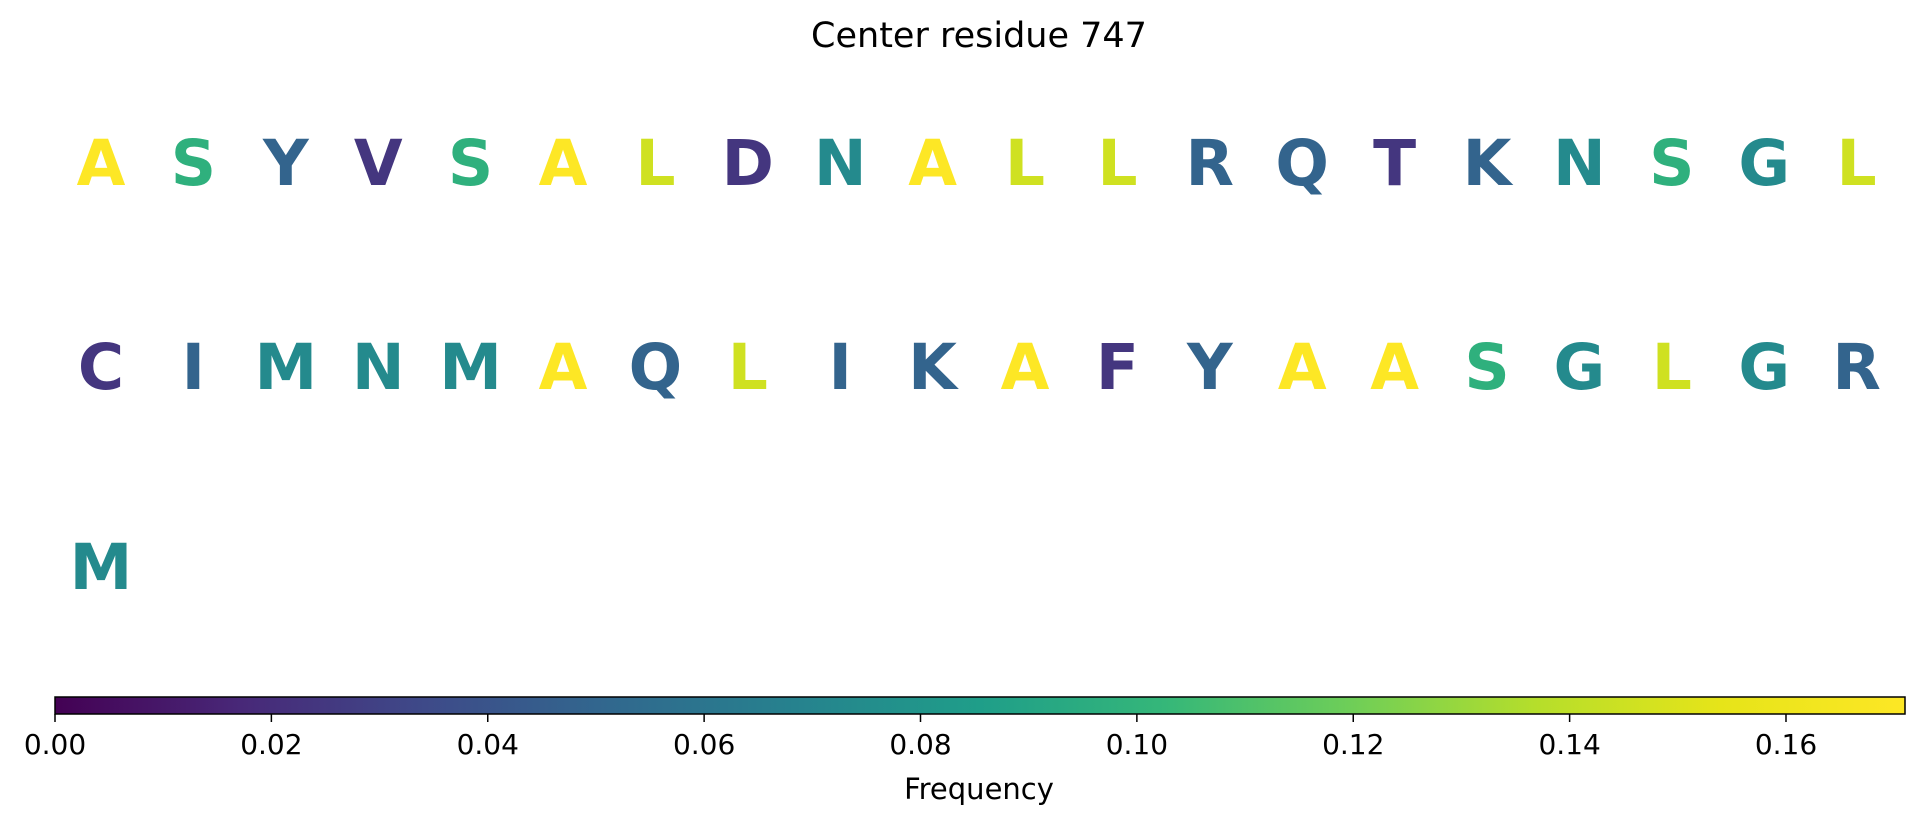  What do you see at coordinates (1117, 367) in the screenshot?
I see `residue-letter-f: F` at bounding box center [1117, 367].